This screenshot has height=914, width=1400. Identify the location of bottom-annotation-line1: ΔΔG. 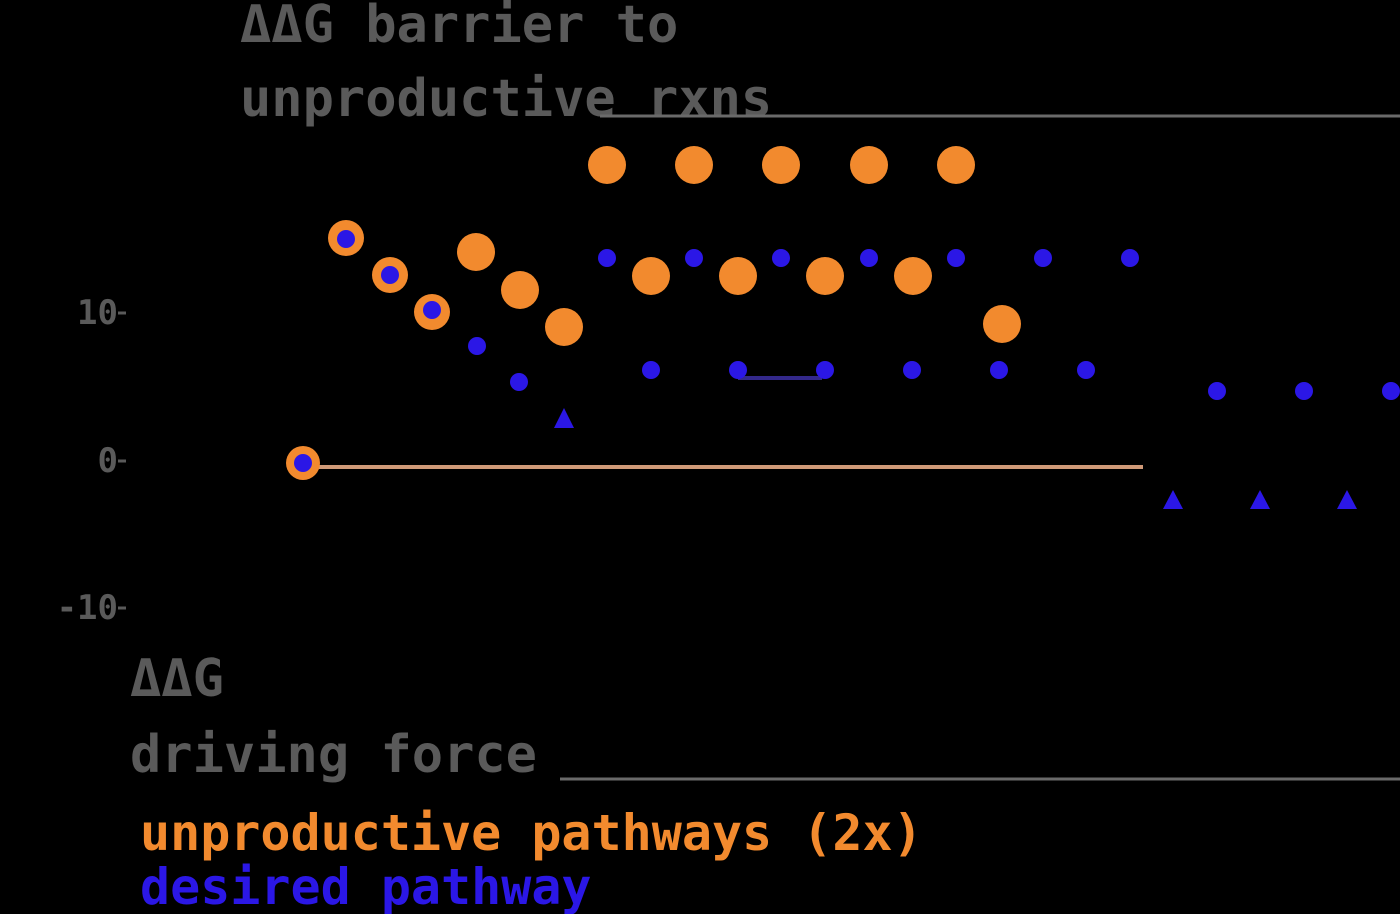
(177, 679).